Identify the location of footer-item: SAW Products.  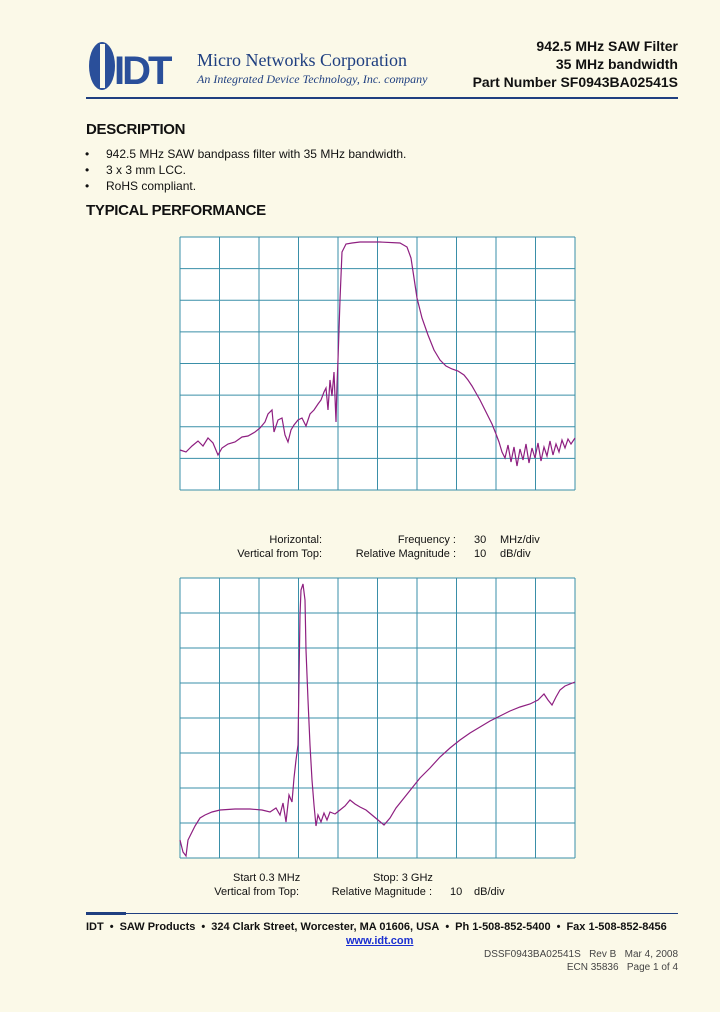
(150, 927).